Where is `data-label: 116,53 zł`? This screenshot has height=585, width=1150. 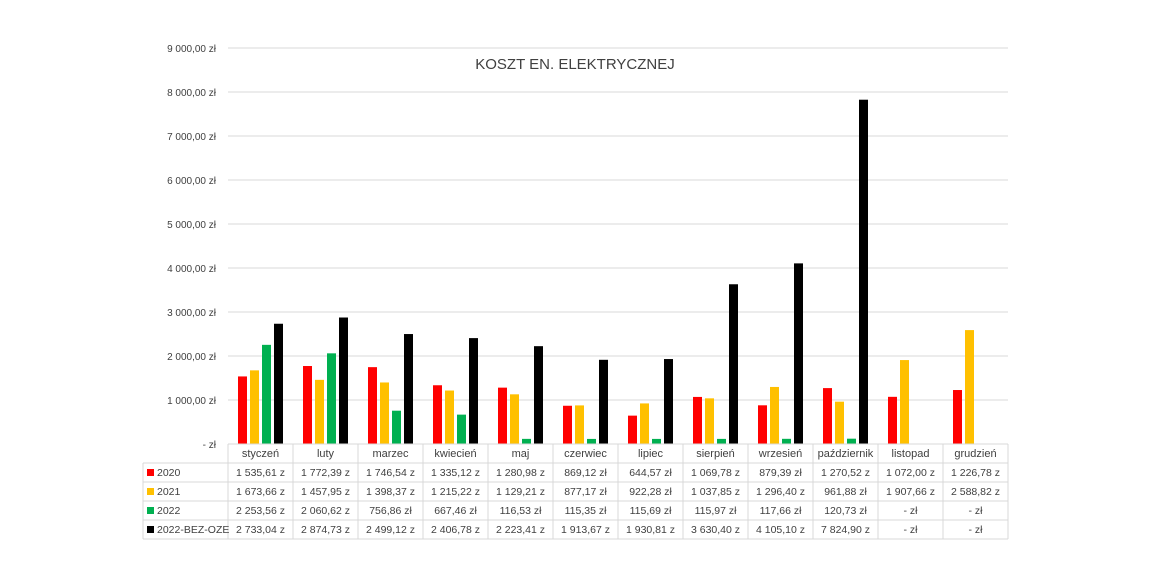
data-label: 116,53 zł is located at coordinates (521, 511).